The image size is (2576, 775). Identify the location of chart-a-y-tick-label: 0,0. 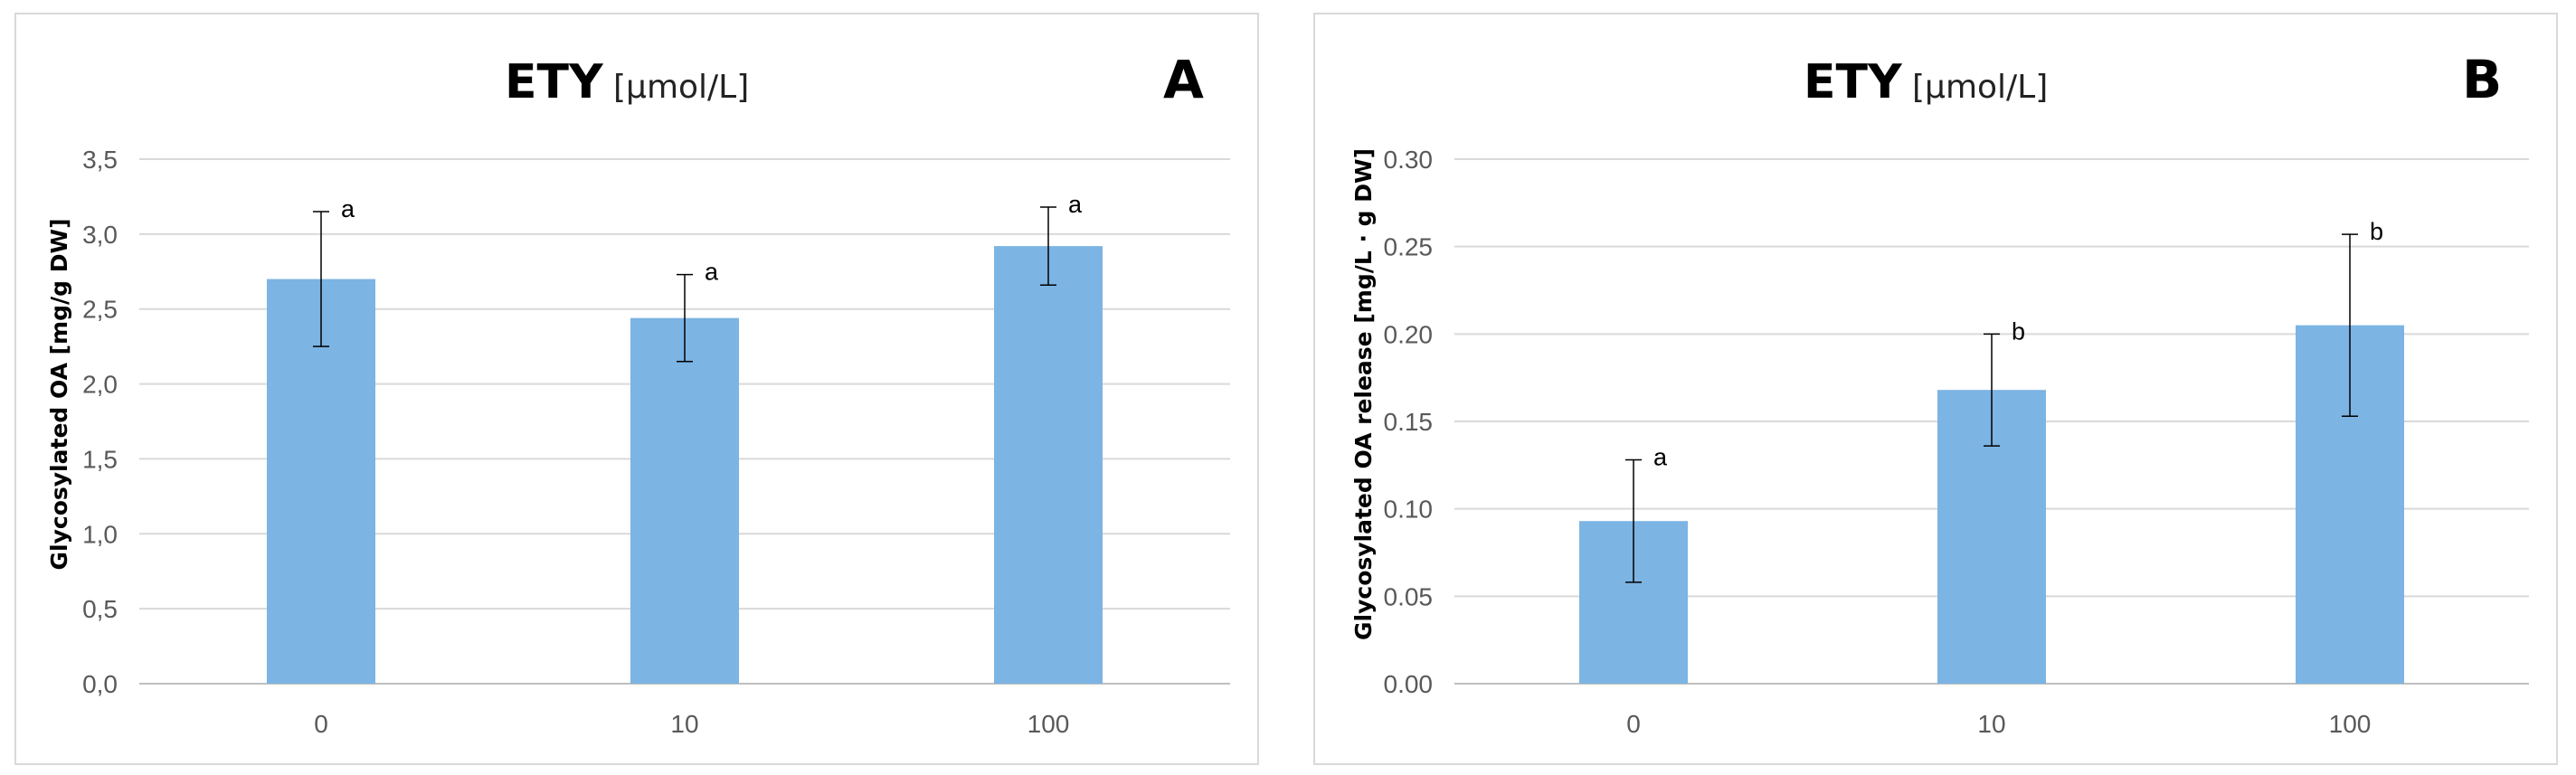
(100, 684).